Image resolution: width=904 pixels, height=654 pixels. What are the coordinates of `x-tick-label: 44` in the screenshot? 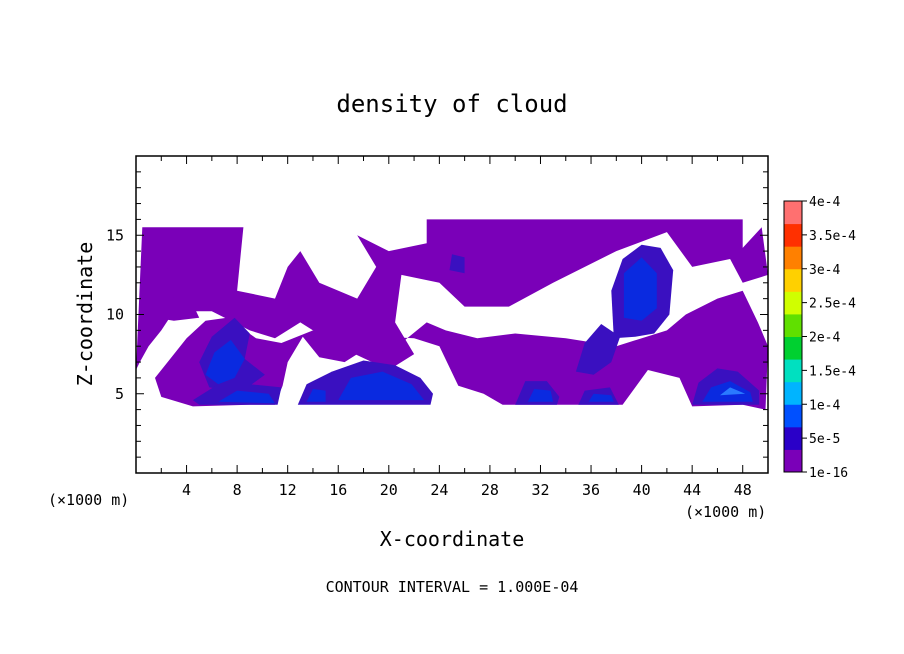 It's located at (692, 490).